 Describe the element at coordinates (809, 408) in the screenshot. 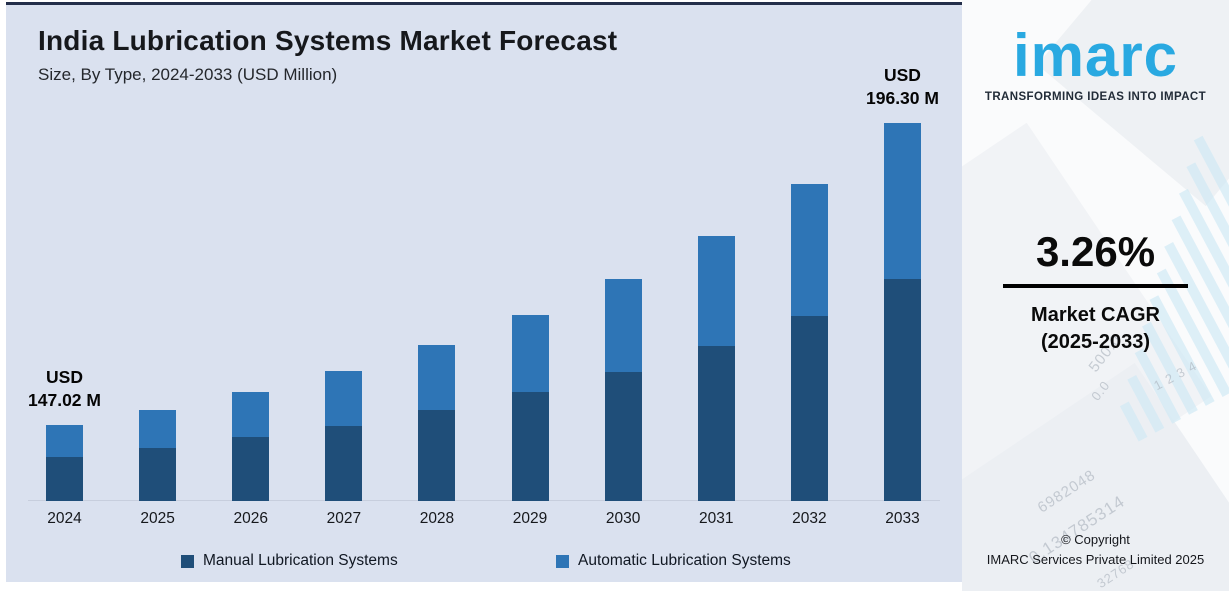

I see `segment-manual-2032` at that location.